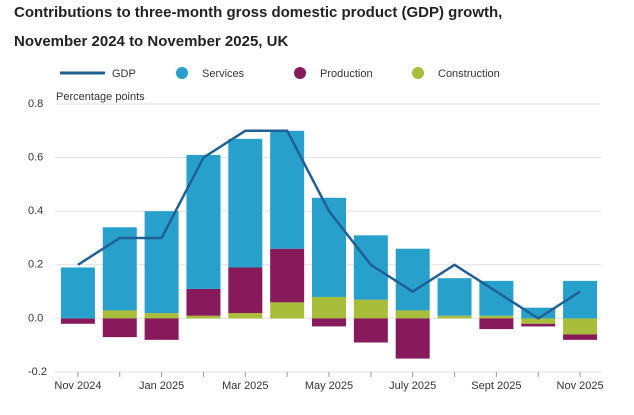  Describe the element at coordinates (35, 211) in the screenshot. I see `y-tick-label: 0.4` at that location.